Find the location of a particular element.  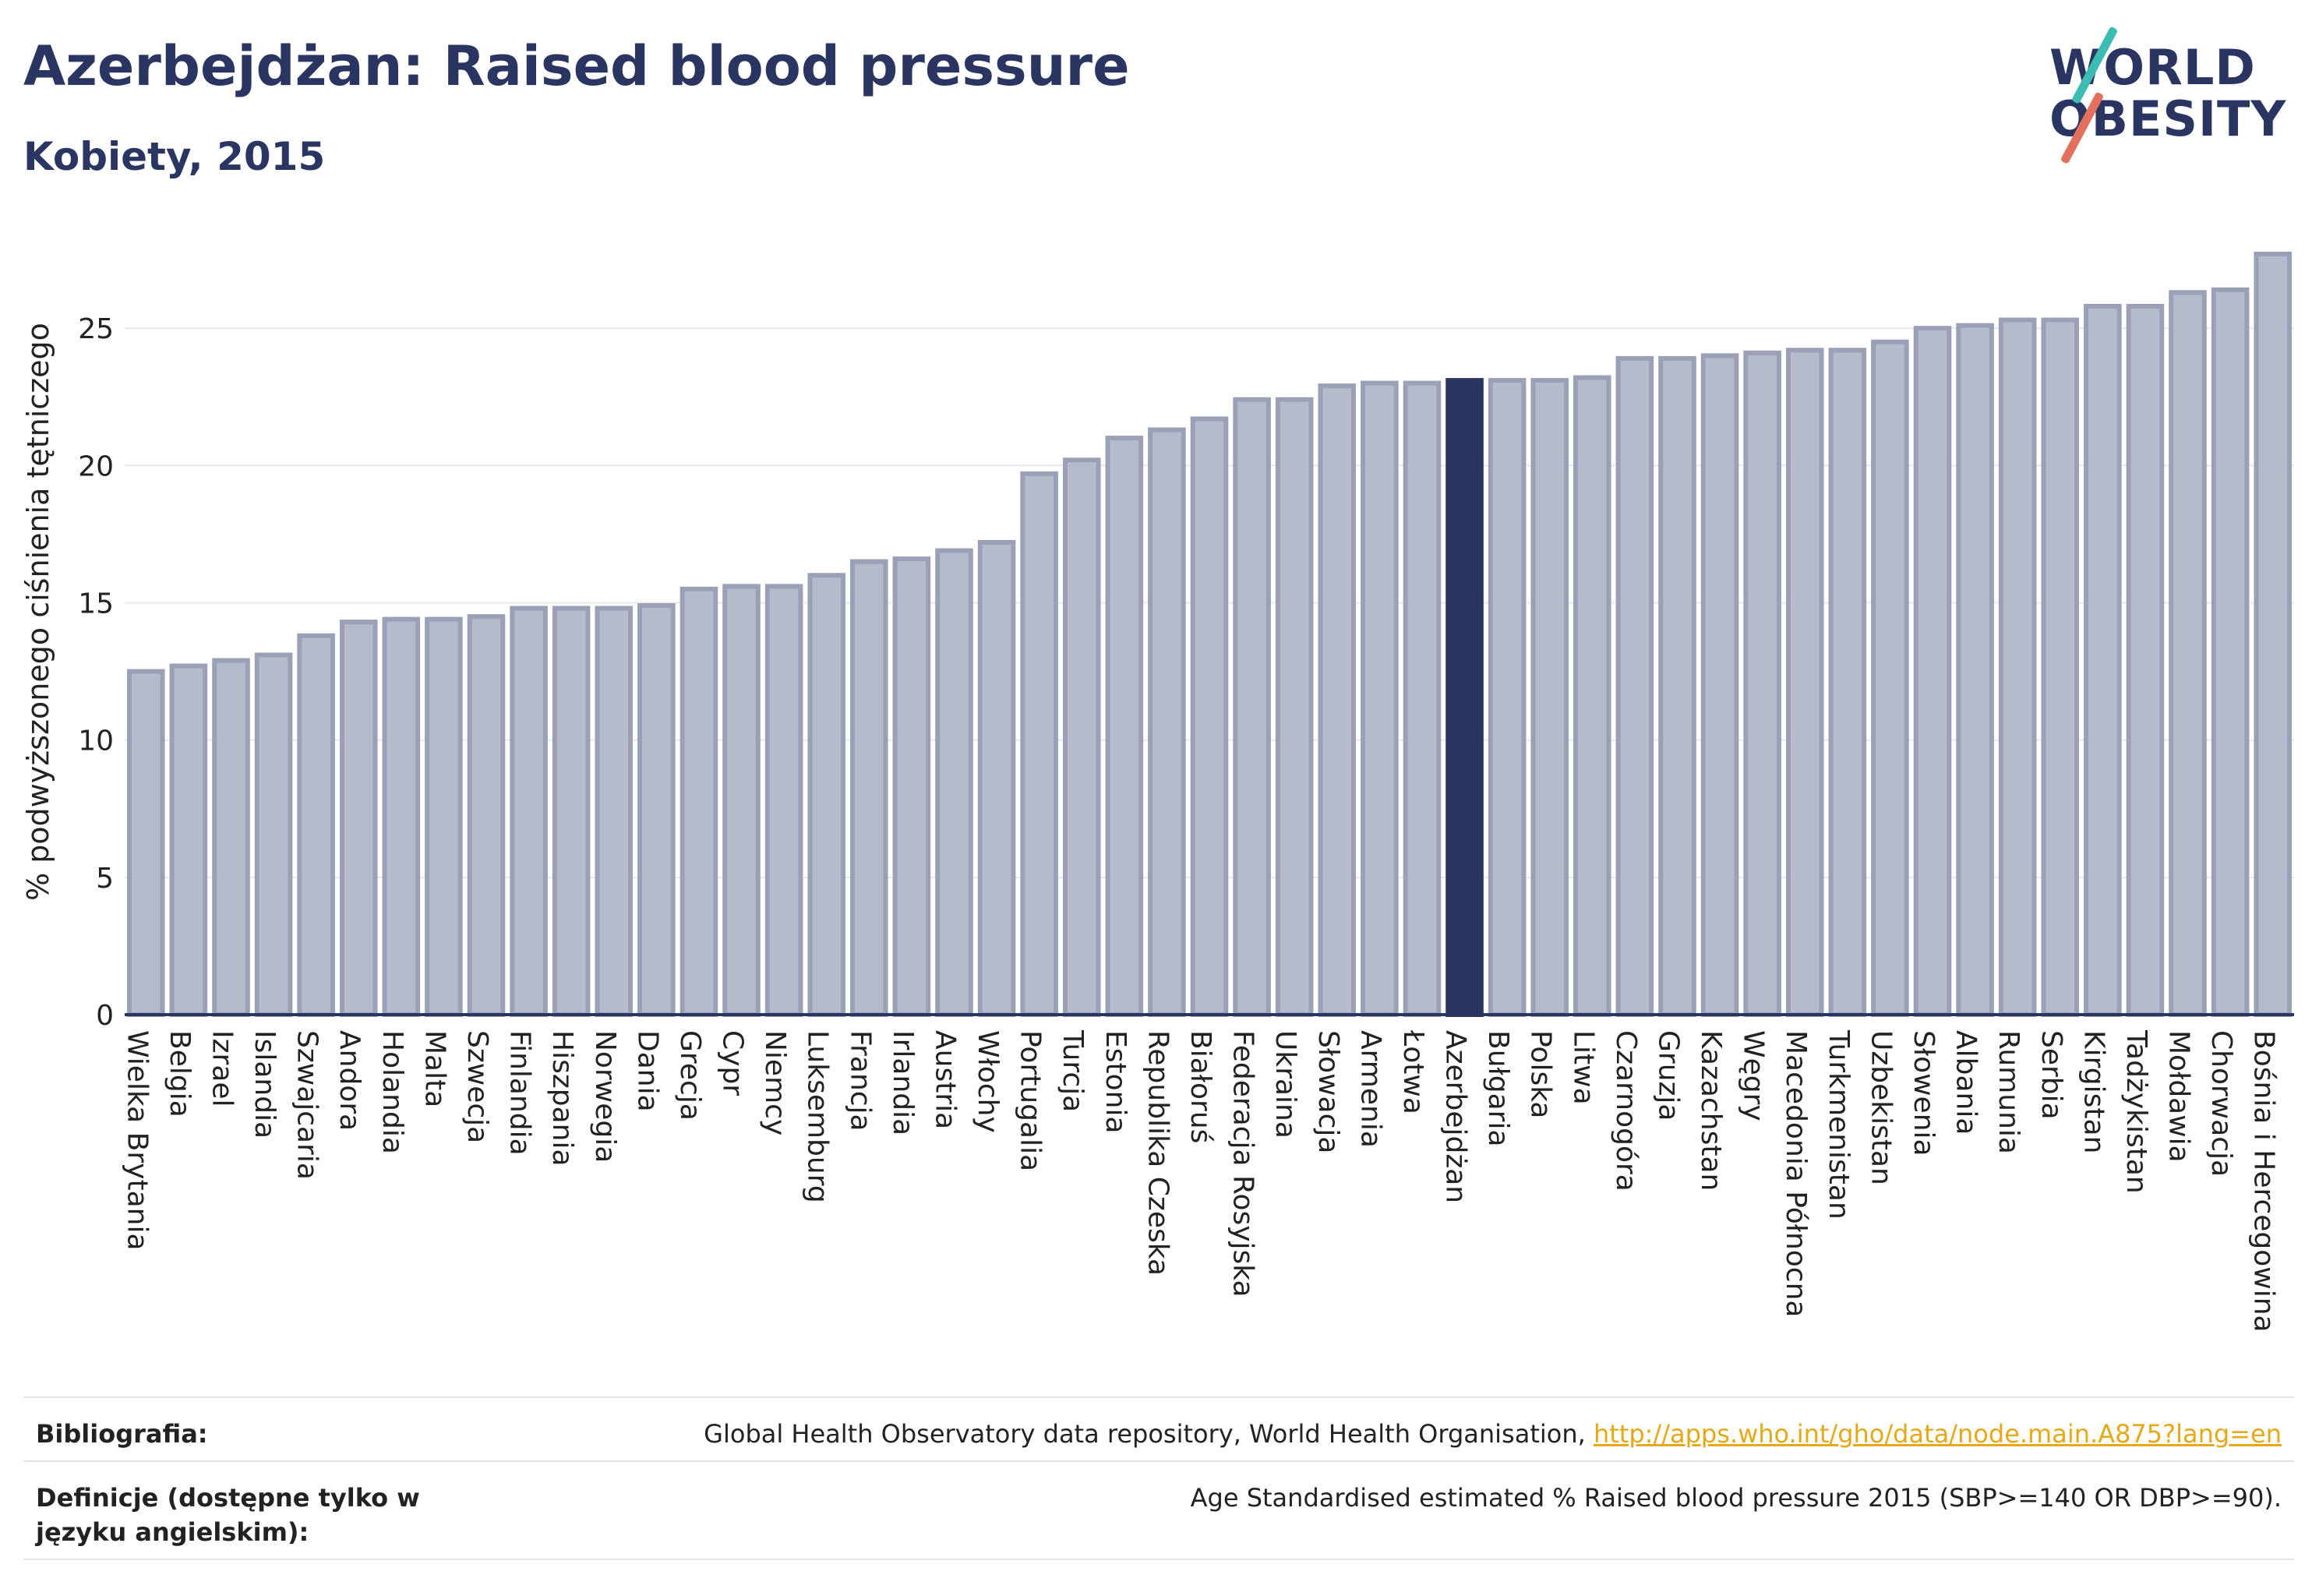

x-tick-label: Serbia is located at coordinates (2051, 1075).